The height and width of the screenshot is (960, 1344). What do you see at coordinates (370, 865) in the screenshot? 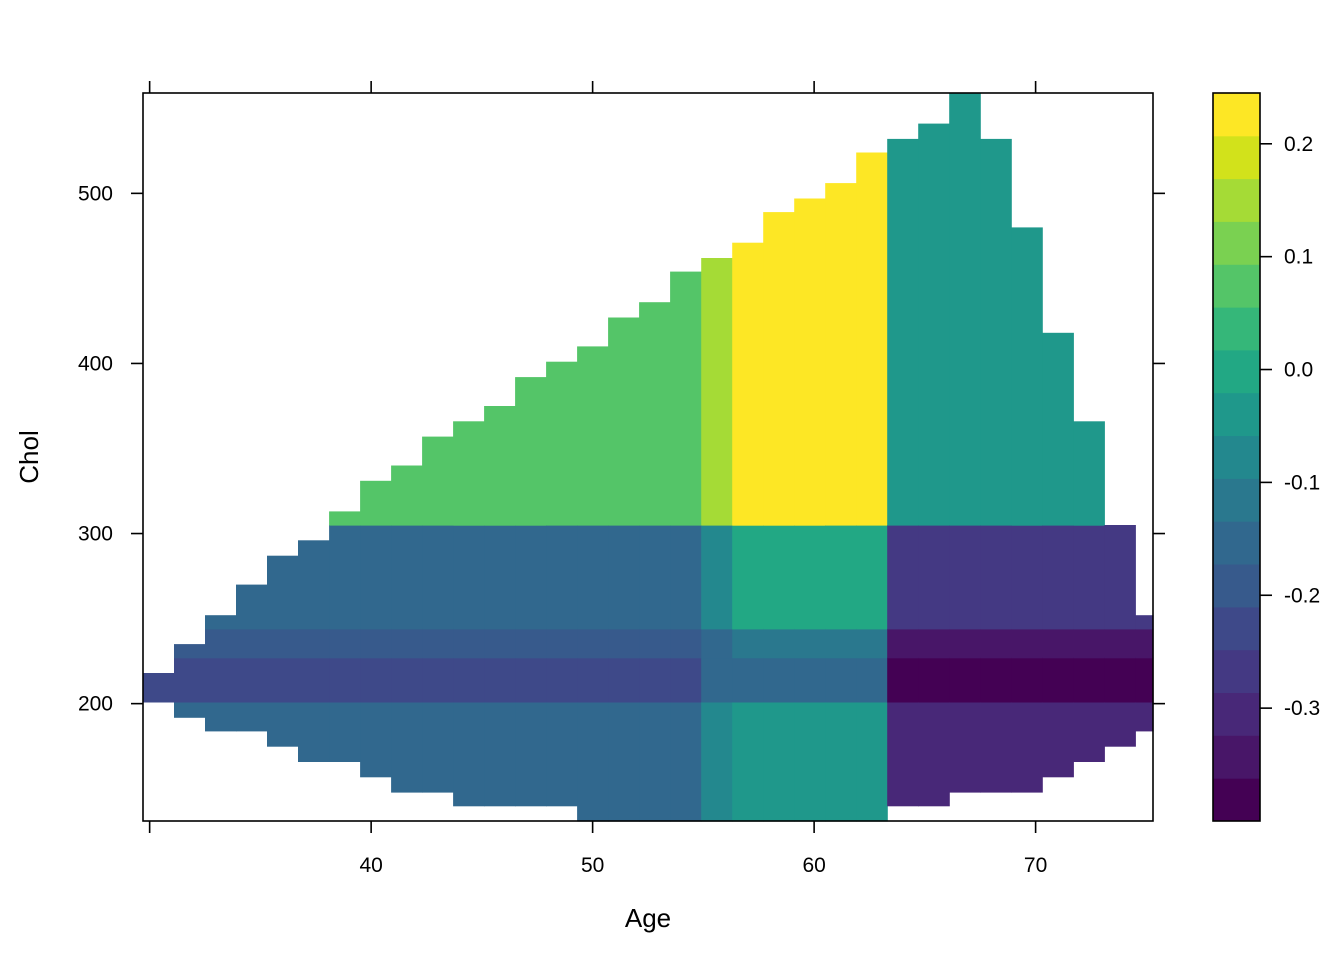
I see `x-tick-label: 40` at bounding box center [370, 865].